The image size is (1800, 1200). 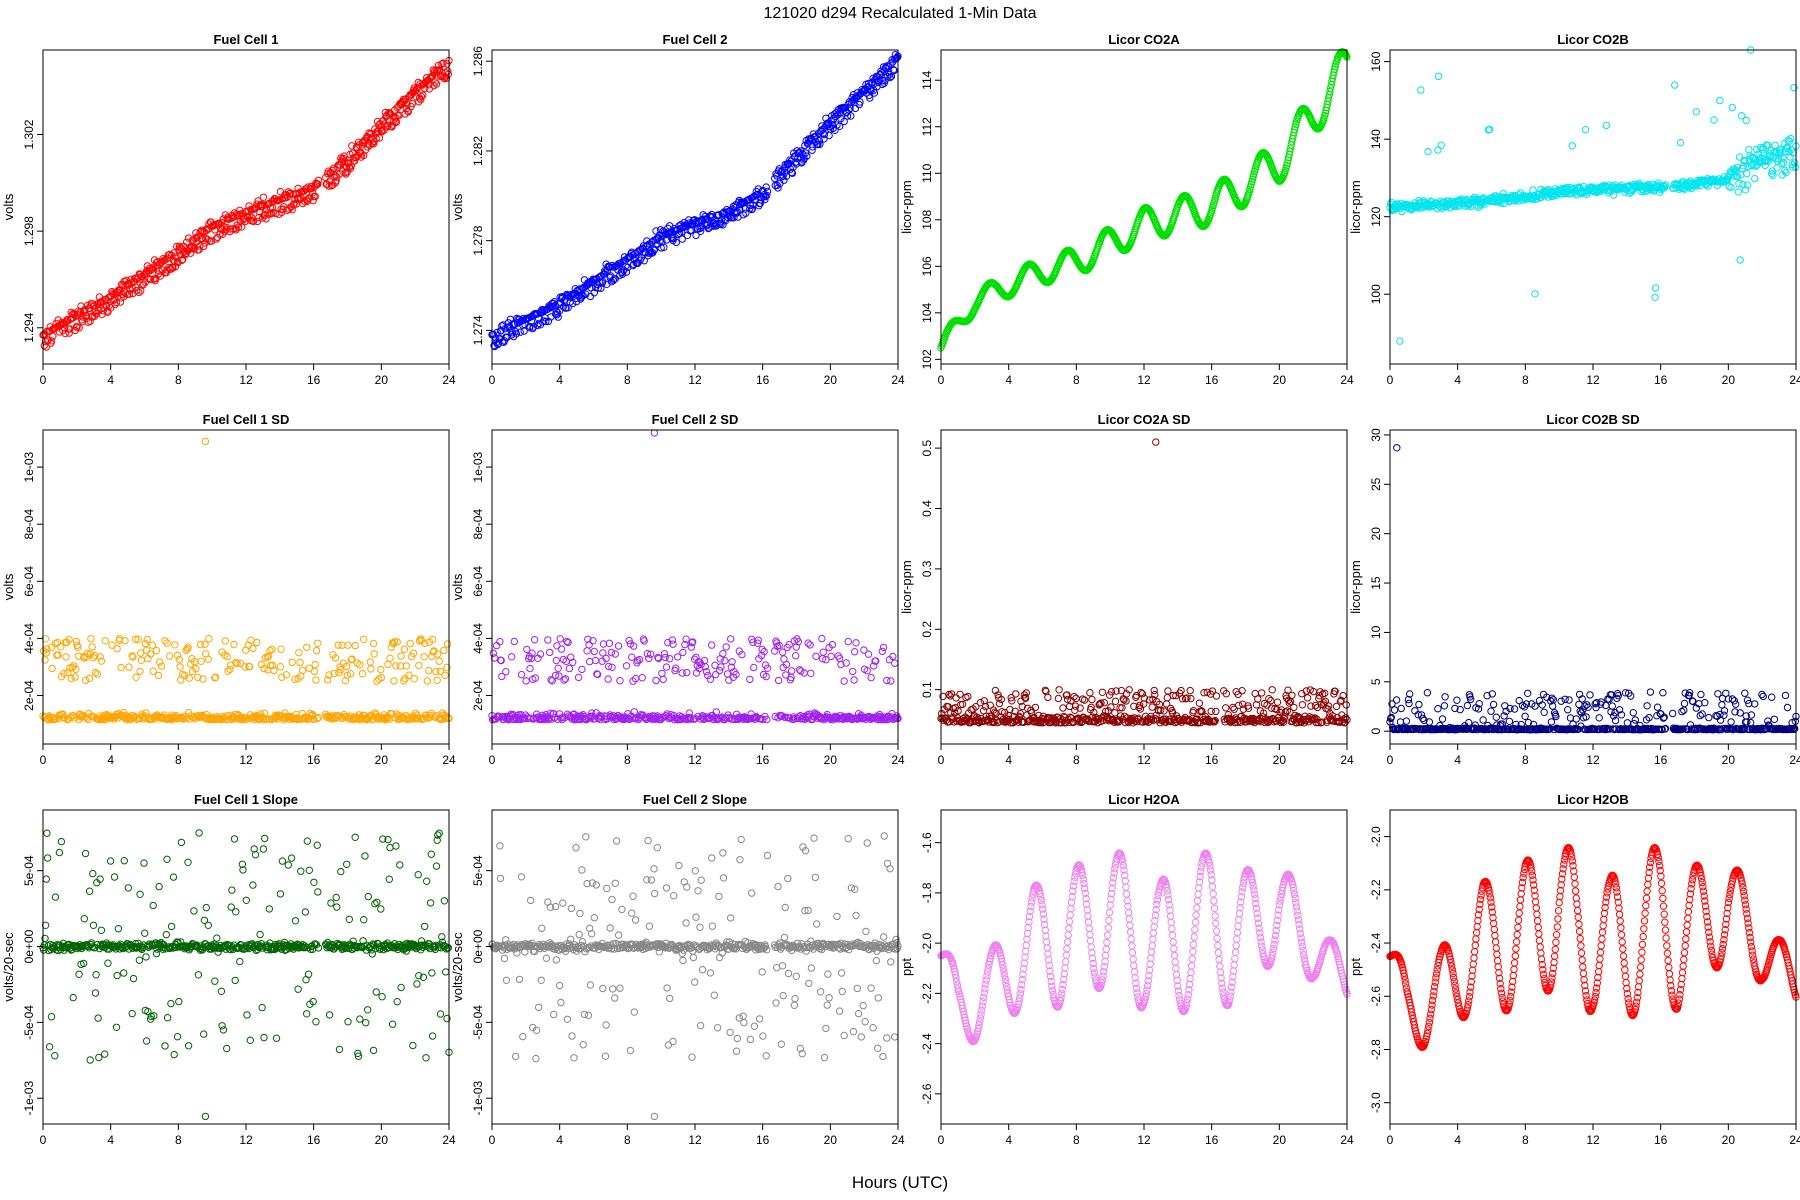 What do you see at coordinates (478, 240) in the screenshot?
I see `y-tick-label: 1.278` at bounding box center [478, 240].